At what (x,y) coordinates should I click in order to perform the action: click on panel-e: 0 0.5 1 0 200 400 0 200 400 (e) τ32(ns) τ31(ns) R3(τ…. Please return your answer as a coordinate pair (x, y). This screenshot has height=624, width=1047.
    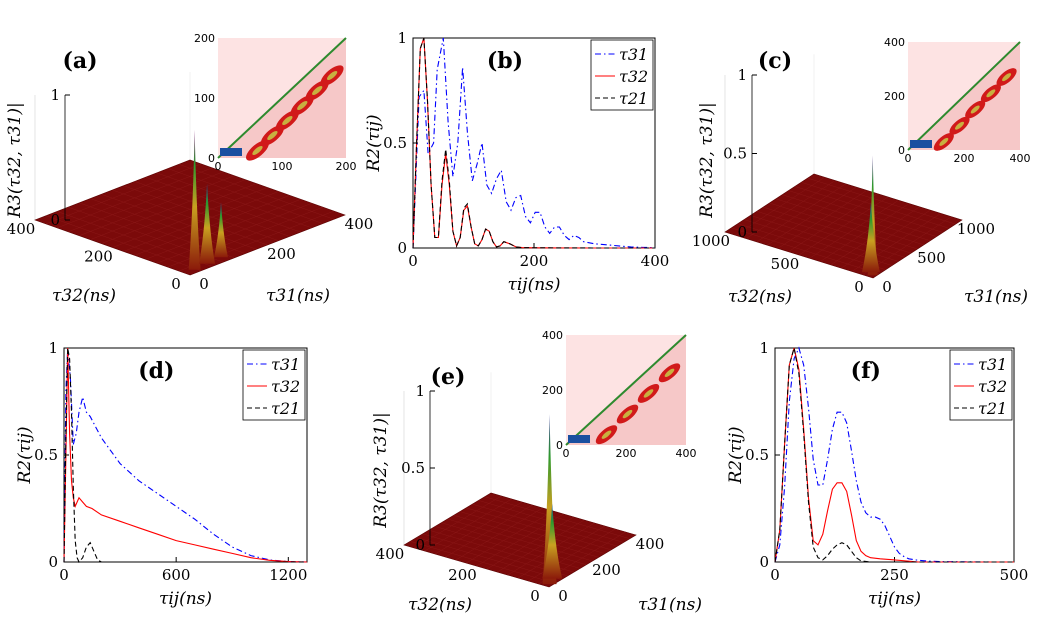
    Looking at the image, I should click on (536, 472).